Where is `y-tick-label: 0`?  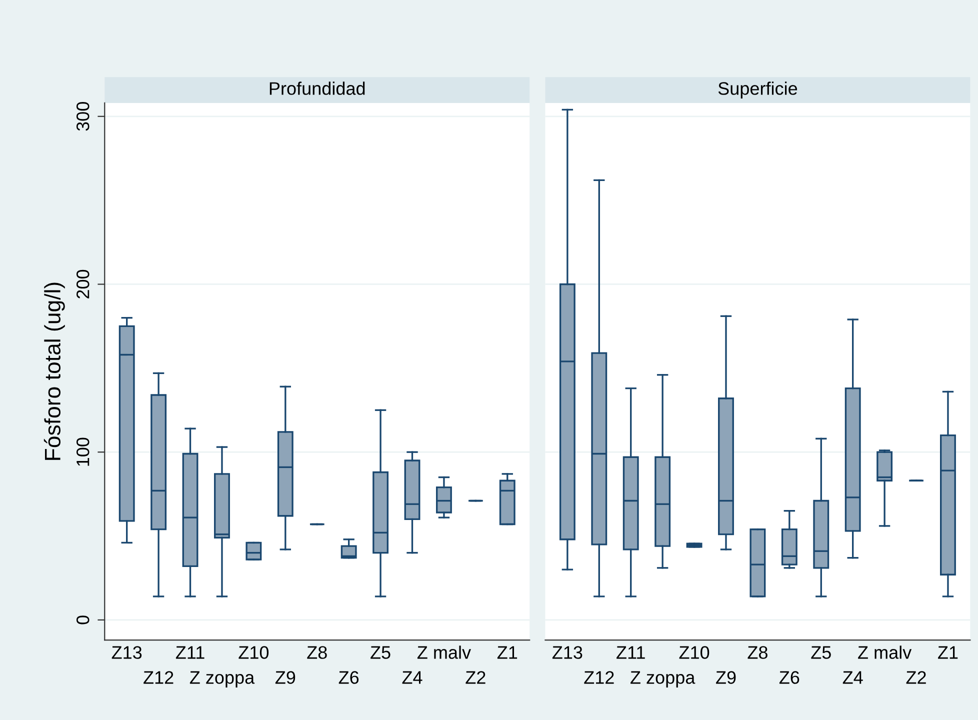
y-tick-label: 0 is located at coordinates (83, 620).